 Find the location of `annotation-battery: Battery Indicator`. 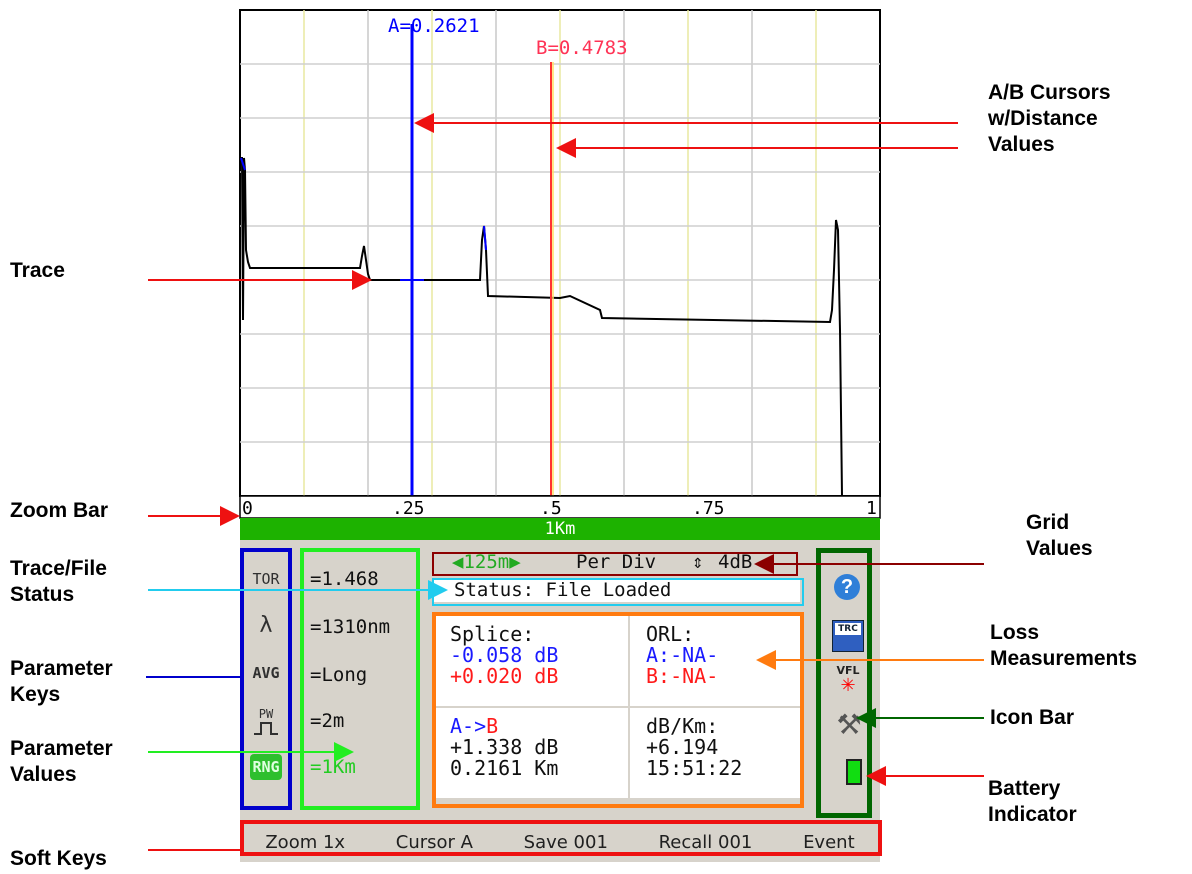

annotation-battery: Battery Indicator is located at coordinates (1032, 801).